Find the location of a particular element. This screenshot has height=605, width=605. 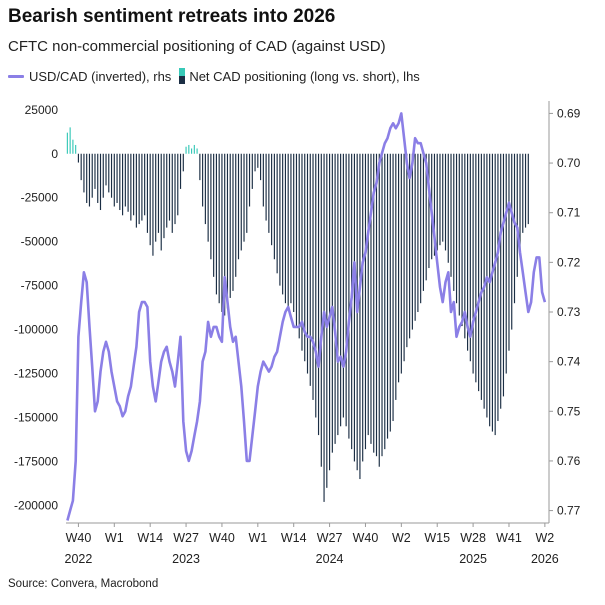

x-year-label: 2023 is located at coordinates (186, 559).